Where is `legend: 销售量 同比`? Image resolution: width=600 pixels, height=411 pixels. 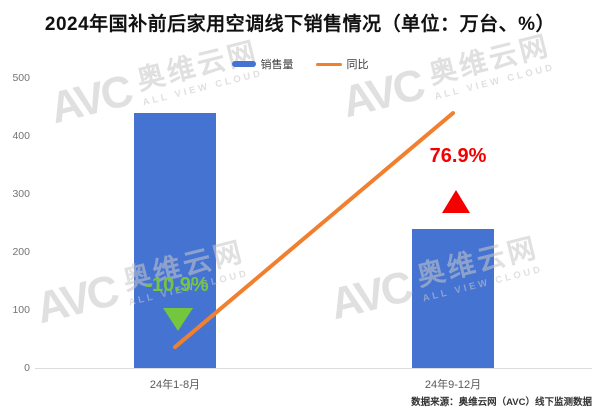 legend: 销售量 同比 is located at coordinates (300, 64).